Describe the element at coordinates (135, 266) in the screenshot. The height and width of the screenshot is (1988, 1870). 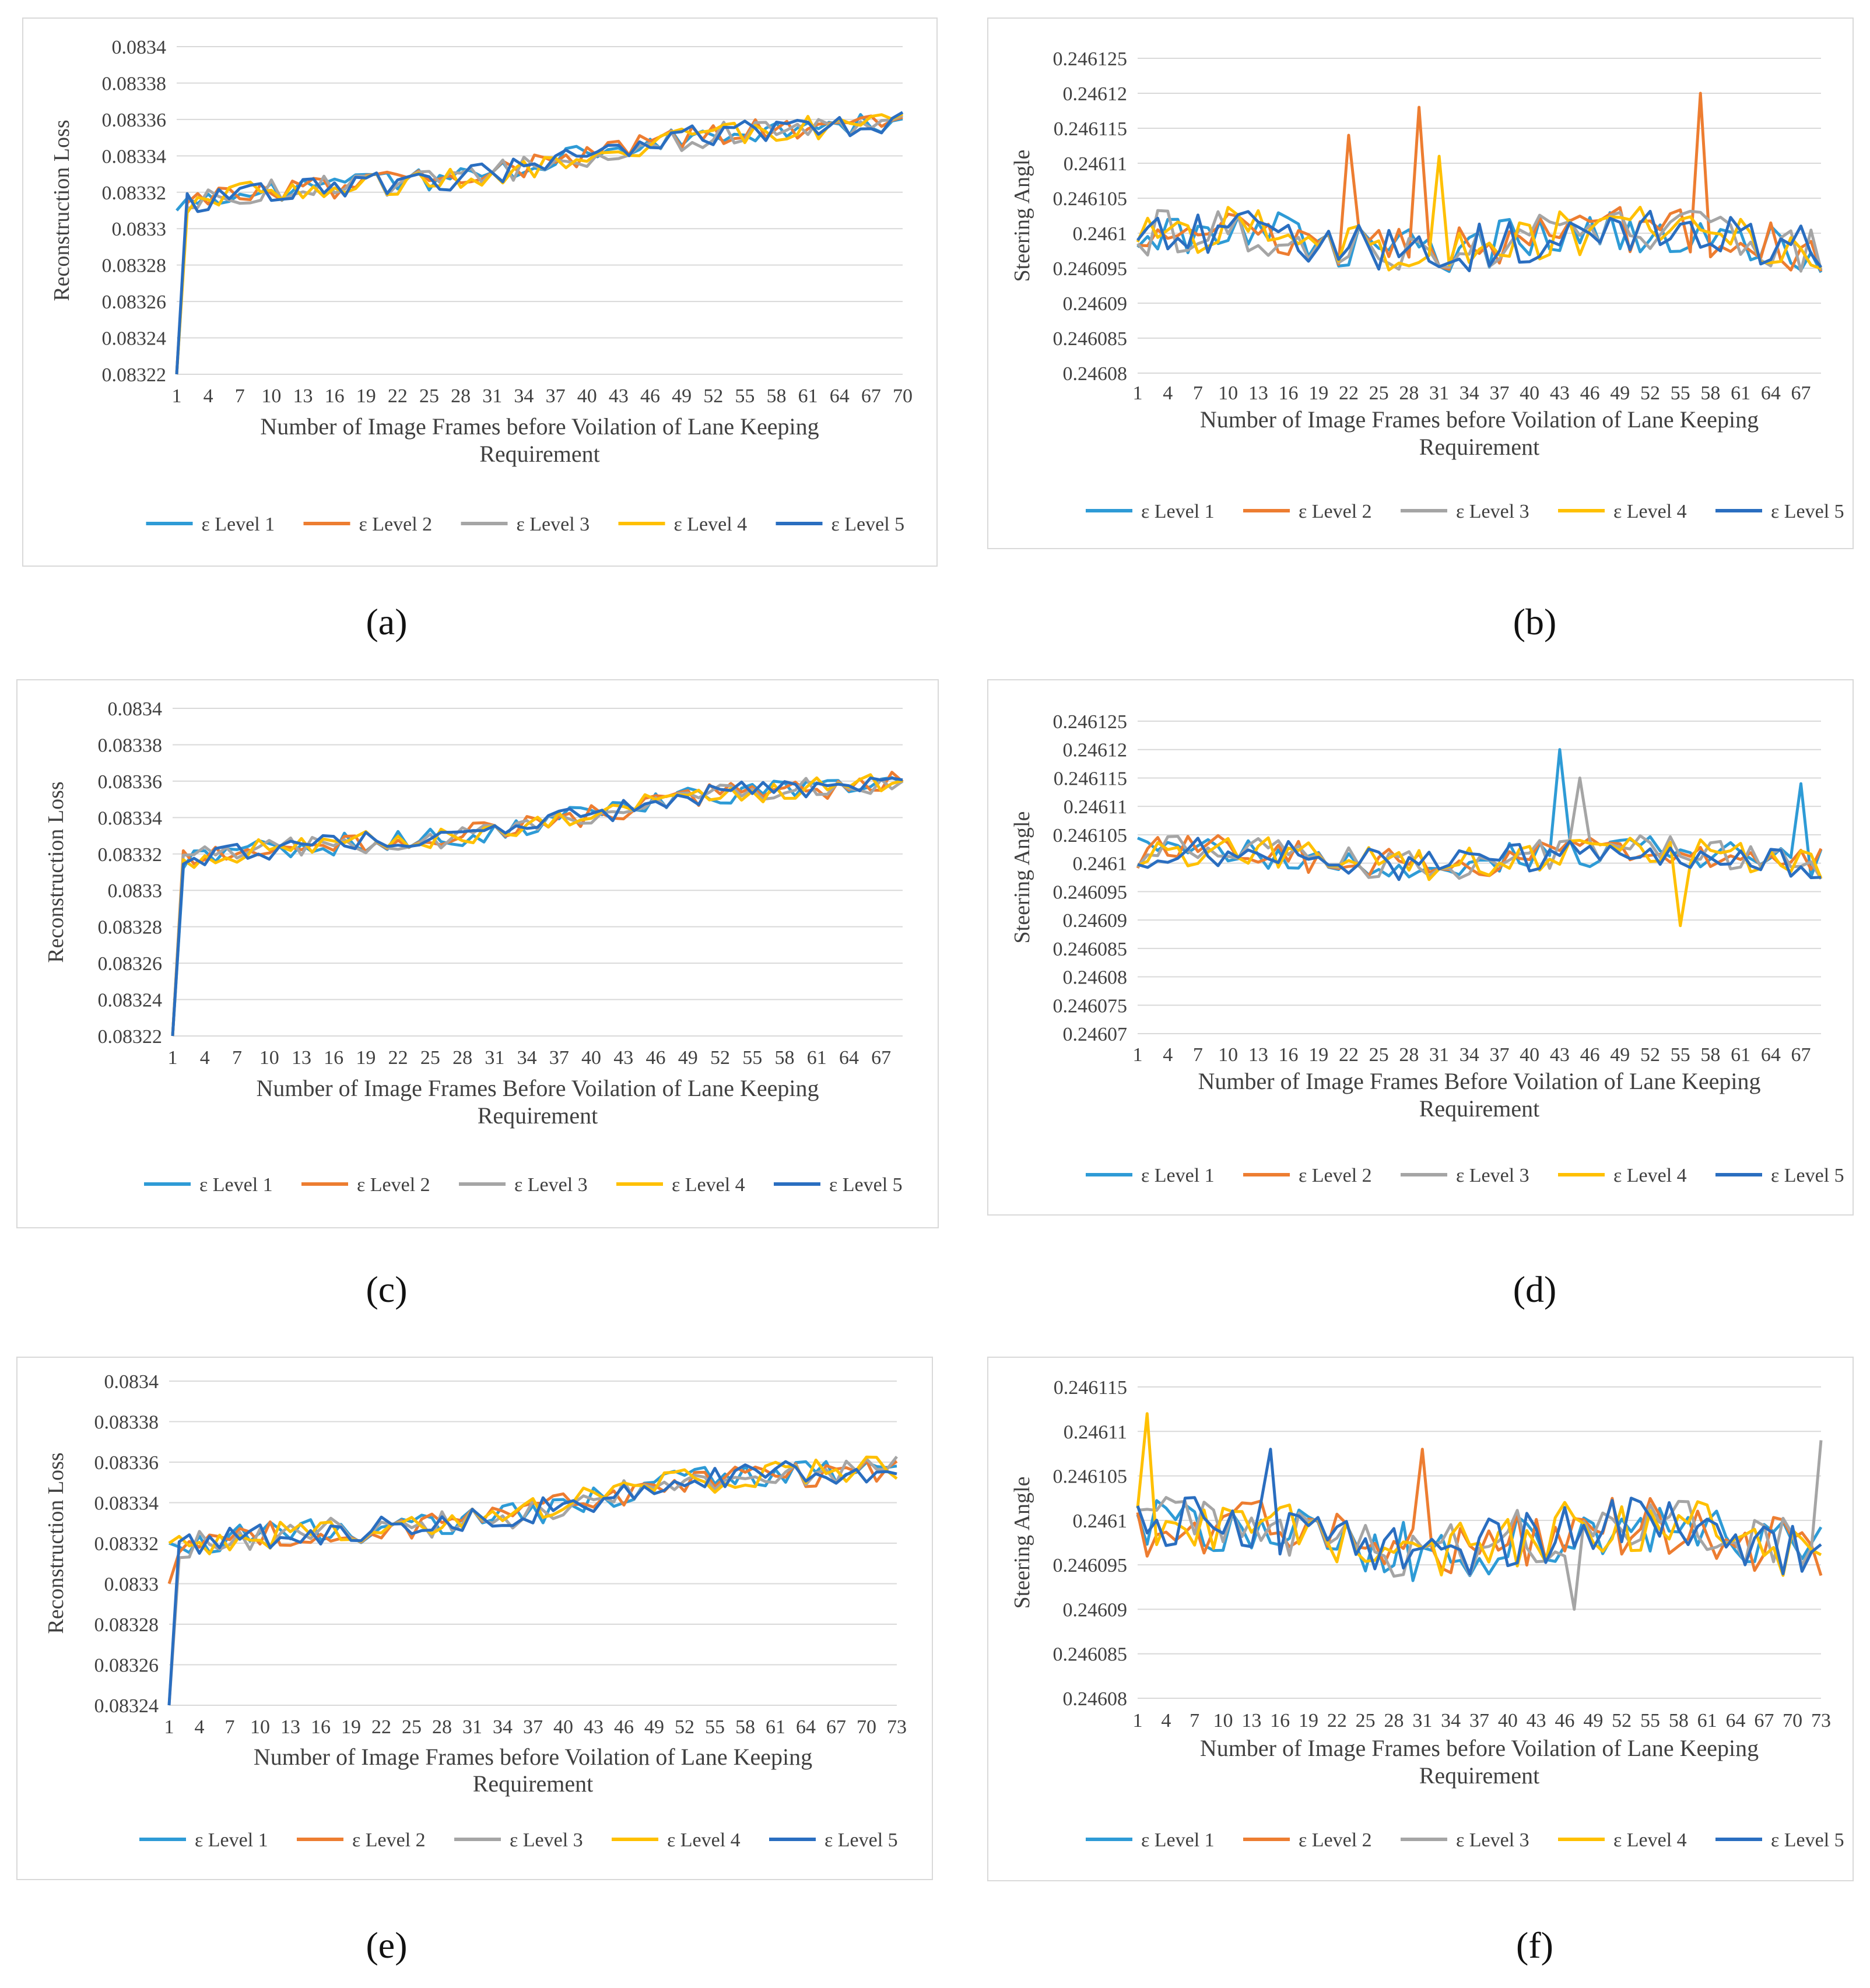
I see `chart-a-ytick: 0.08328` at that location.